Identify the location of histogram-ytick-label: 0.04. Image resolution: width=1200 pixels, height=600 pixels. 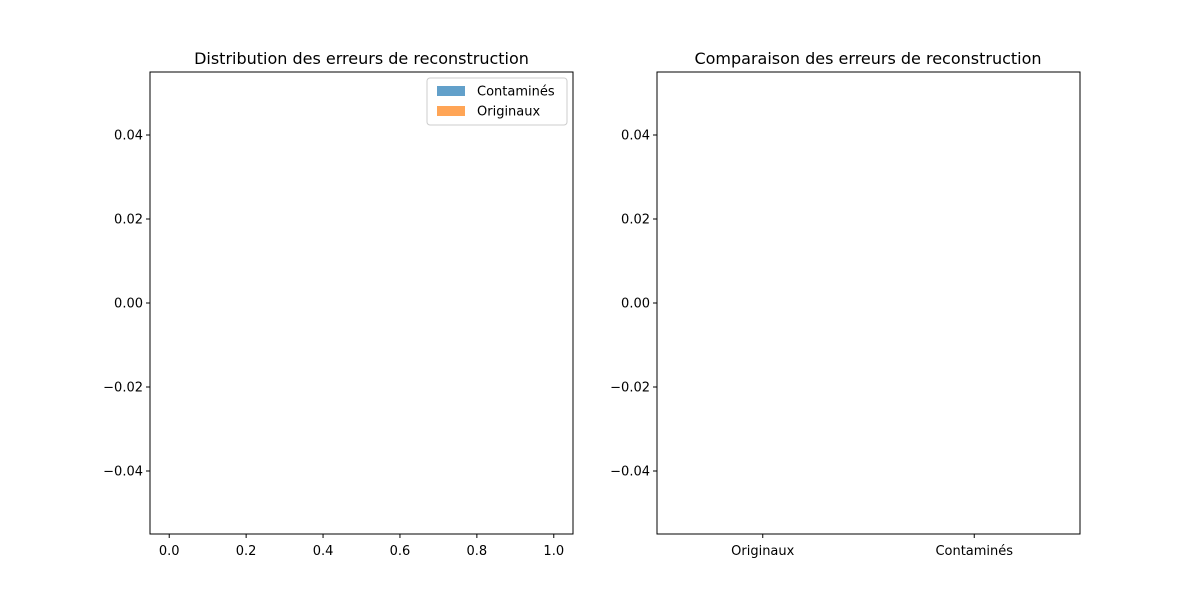
(128, 136).